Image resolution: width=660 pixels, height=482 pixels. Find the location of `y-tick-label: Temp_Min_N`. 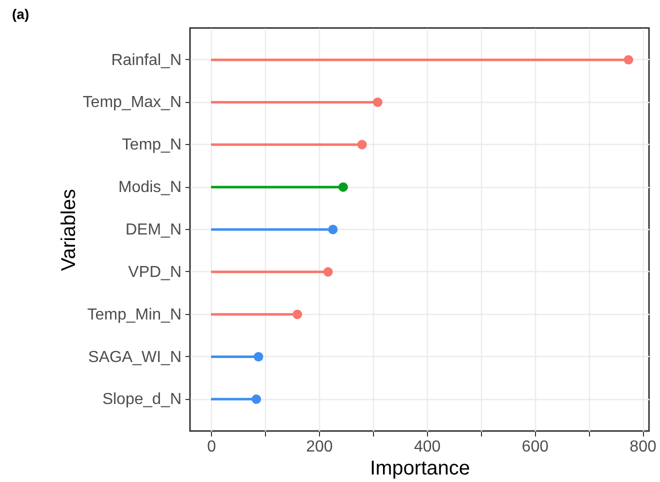

y-tick-label: Temp_Min_N is located at coordinates (134, 315).